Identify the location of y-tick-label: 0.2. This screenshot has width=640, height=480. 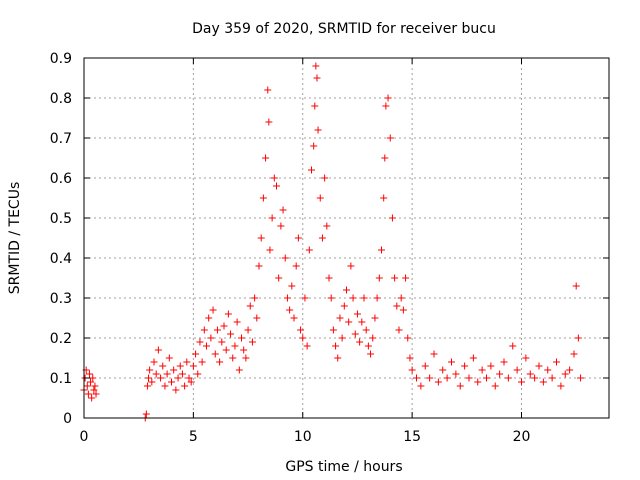
(61, 339).